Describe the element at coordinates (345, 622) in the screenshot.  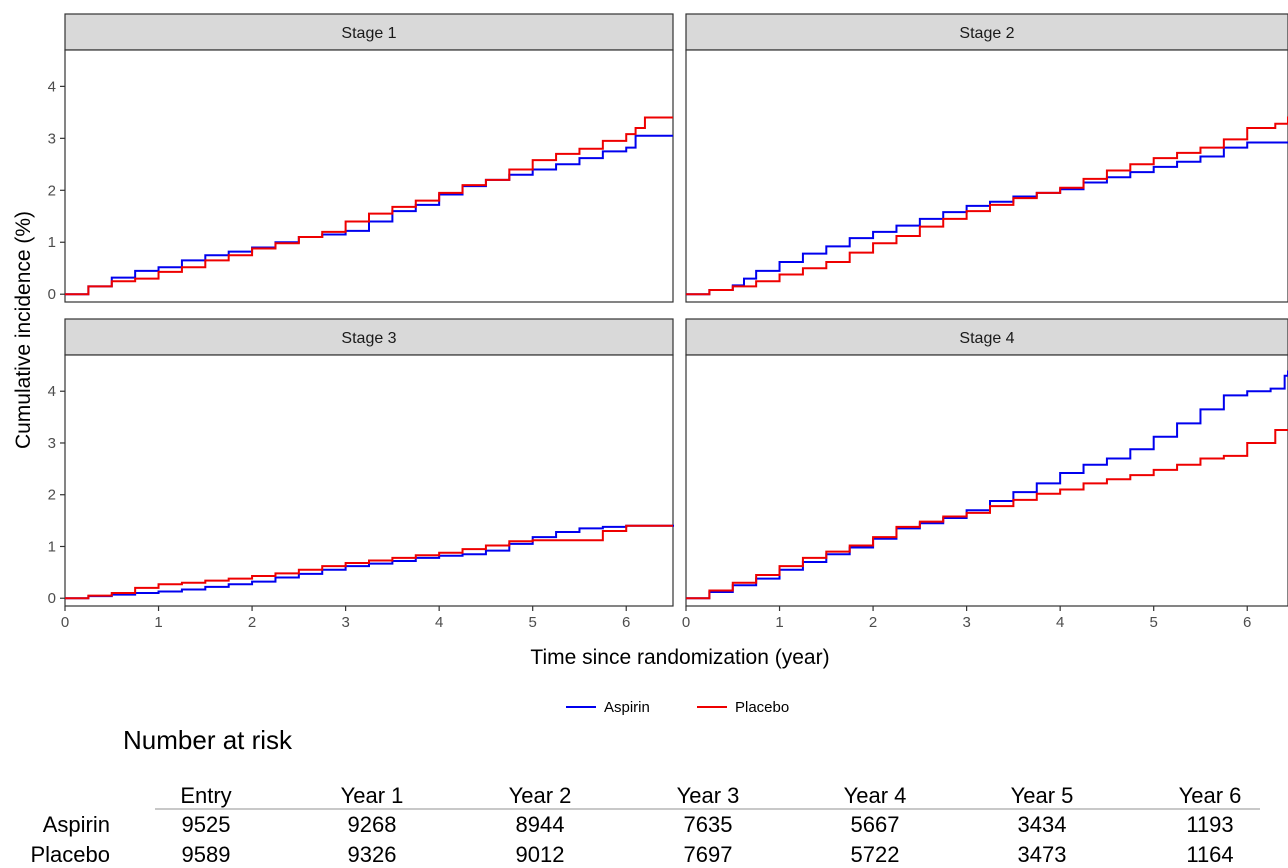
I see `panel-3-xtick-label: 3` at that location.